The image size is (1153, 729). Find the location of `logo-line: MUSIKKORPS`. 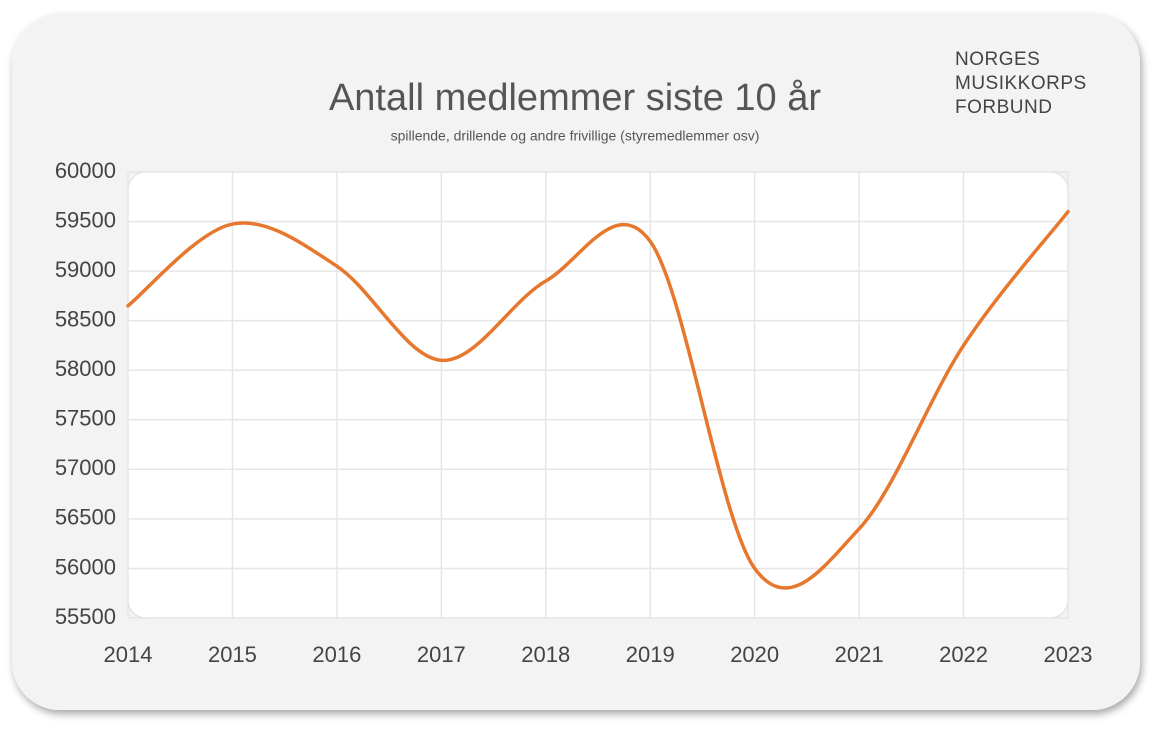

logo-line: MUSIKKORPS is located at coordinates (1021, 83).